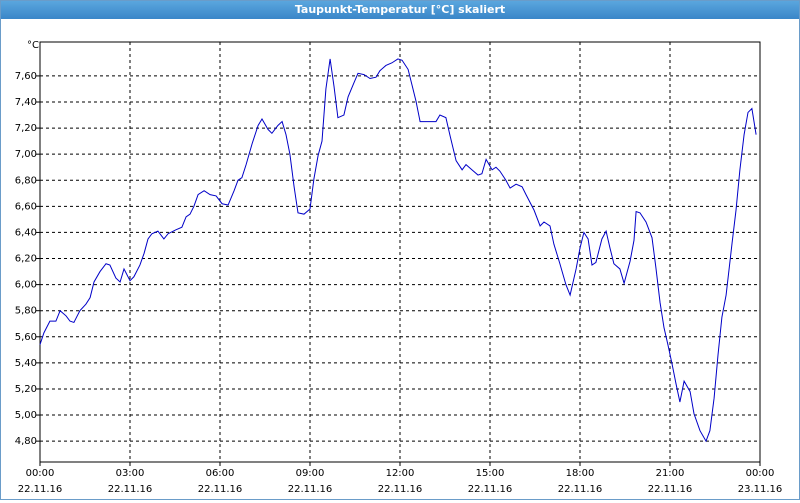  Describe the element at coordinates (26, 337) in the screenshot. I see `y-tick-label: 5,60` at that location.